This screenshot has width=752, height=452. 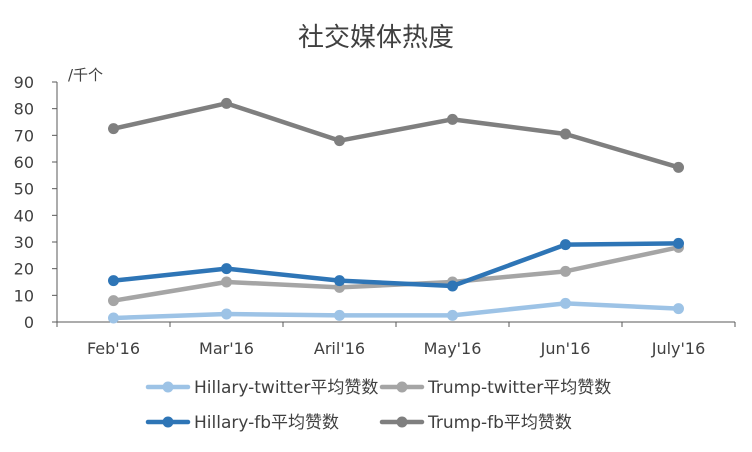 I want to click on legend-item: Trump-twitter平均赞数, so click(x=495, y=388).